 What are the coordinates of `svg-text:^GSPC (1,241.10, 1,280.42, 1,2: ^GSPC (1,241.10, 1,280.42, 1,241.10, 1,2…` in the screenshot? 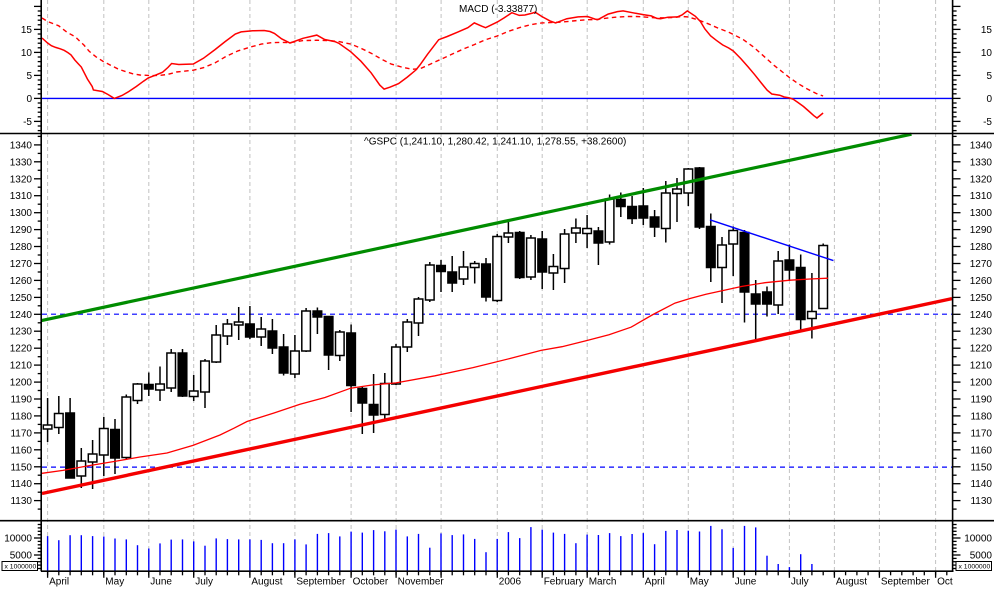 It's located at (495, 142).